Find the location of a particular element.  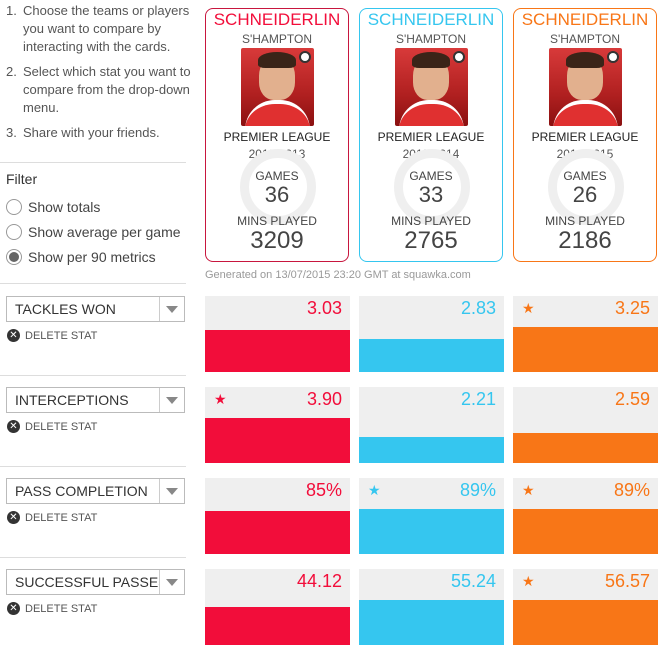

filter-title: Filter is located at coordinates (22, 179).